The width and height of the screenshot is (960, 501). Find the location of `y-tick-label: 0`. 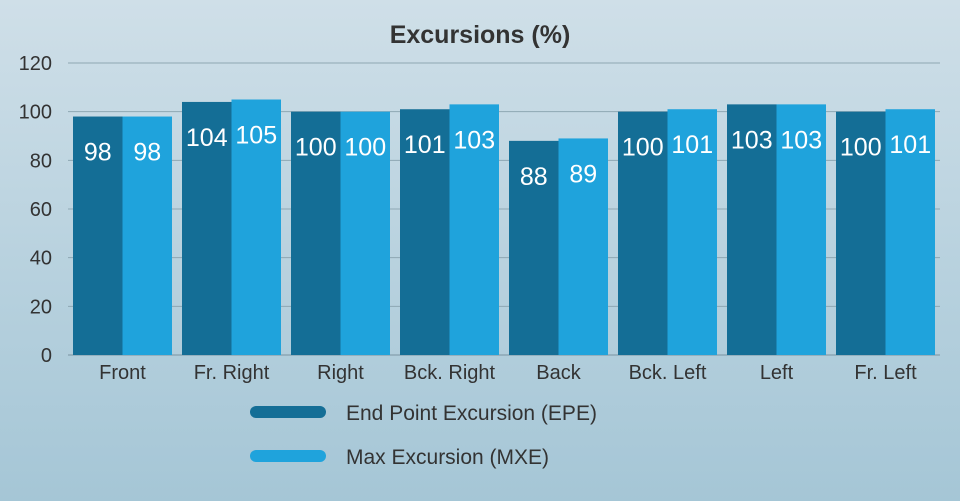

y-tick-label: 0 is located at coordinates (46, 356).